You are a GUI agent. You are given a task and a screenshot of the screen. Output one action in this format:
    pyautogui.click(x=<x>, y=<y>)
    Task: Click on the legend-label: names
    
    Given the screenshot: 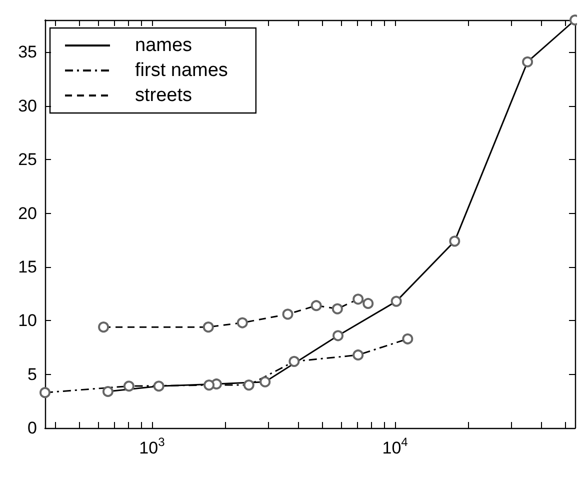 What is the action you would take?
    pyautogui.click(x=163, y=45)
    